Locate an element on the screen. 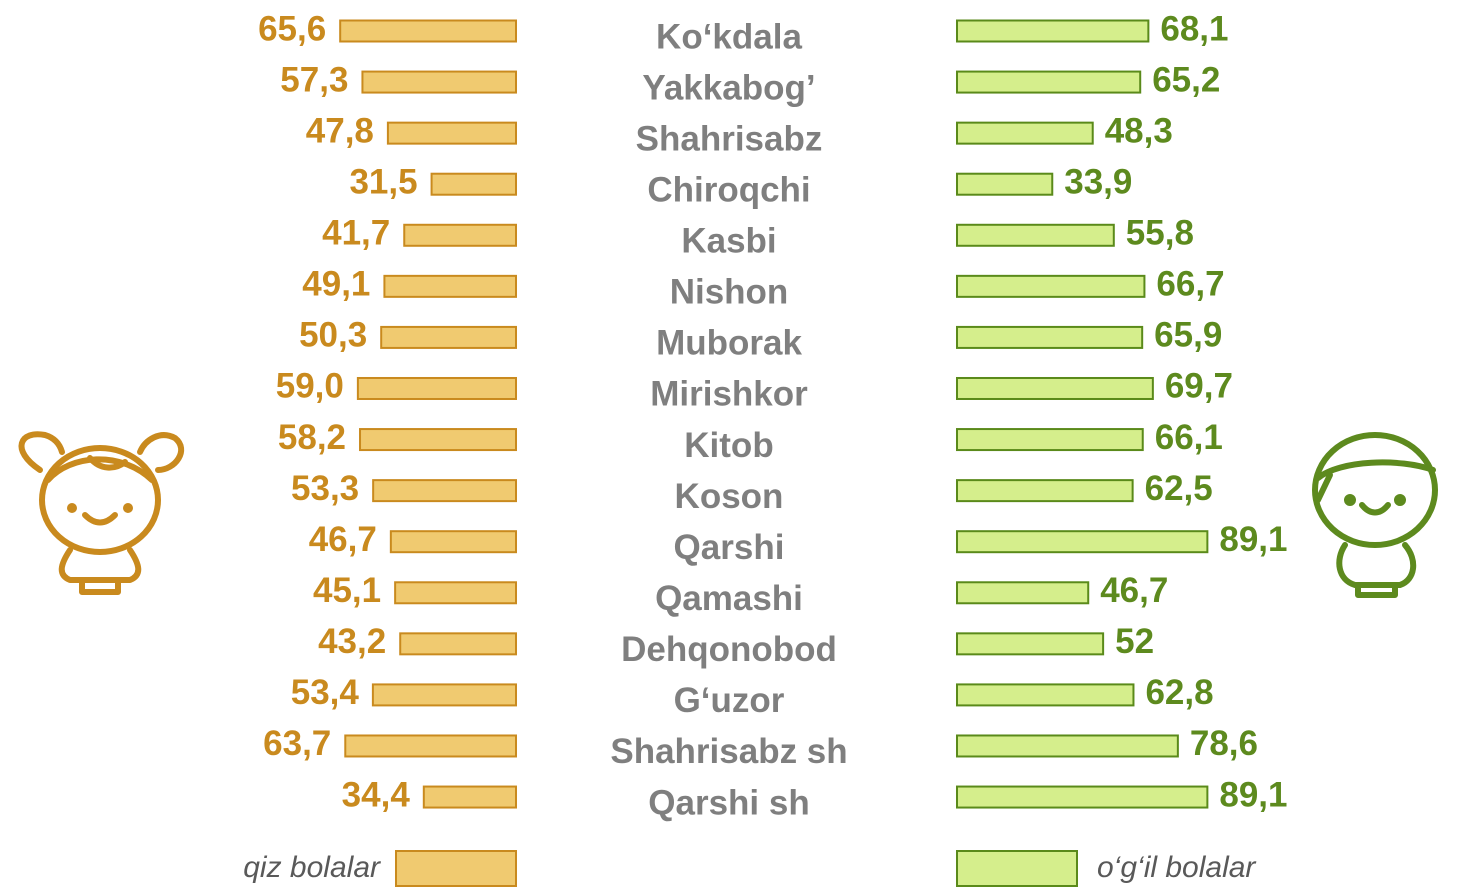 The image size is (1462, 888). value-label: 47,8 is located at coordinates (340, 130).